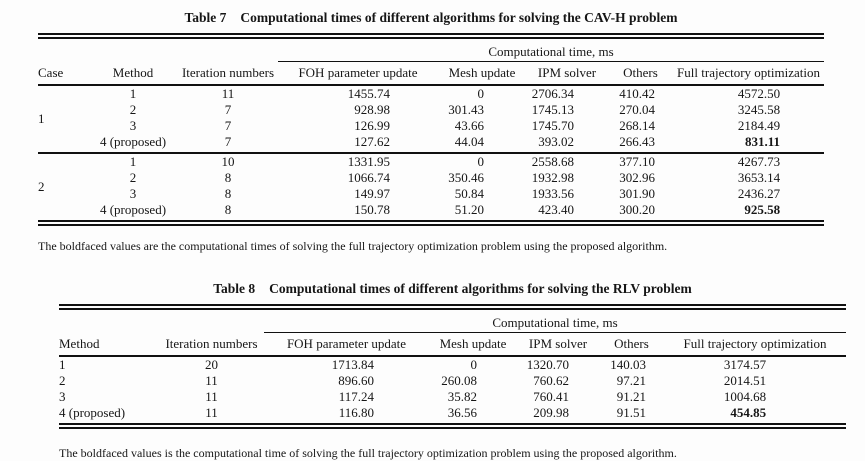  Describe the element at coordinates (431, 173) in the screenshot. I see `table-row: 2 1 10 1331.95 0 2558.68 377.10 4267.73` at that location.